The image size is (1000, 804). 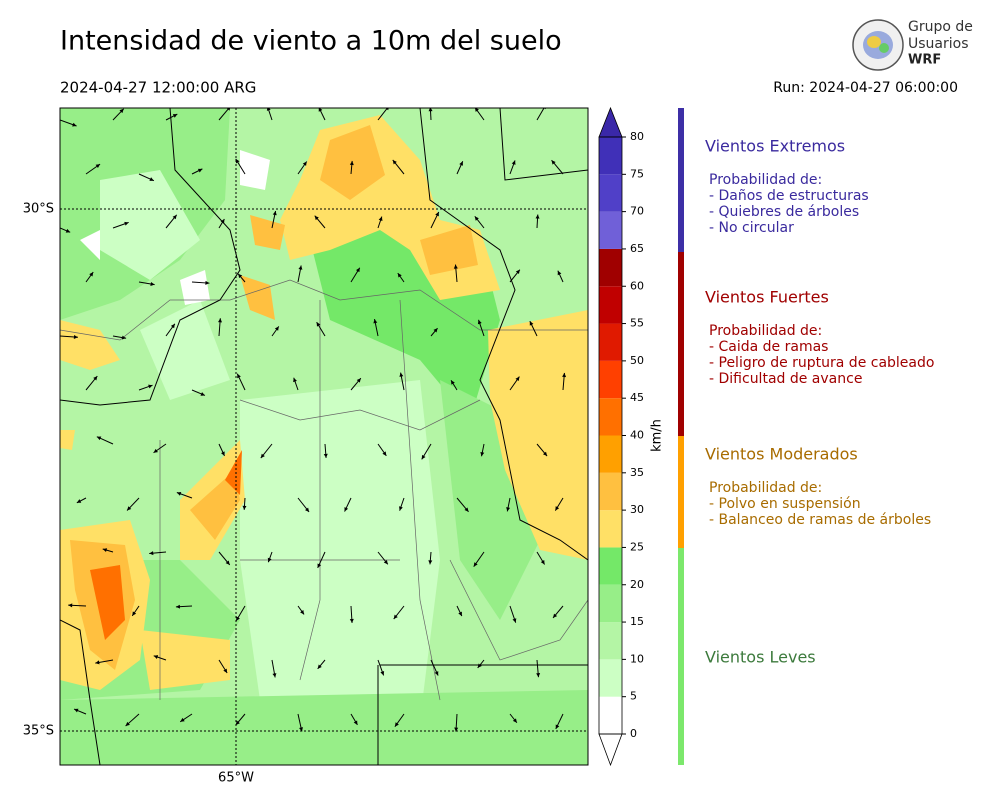 I want to click on colorbar-tick-label: 35, so click(x=637, y=472).